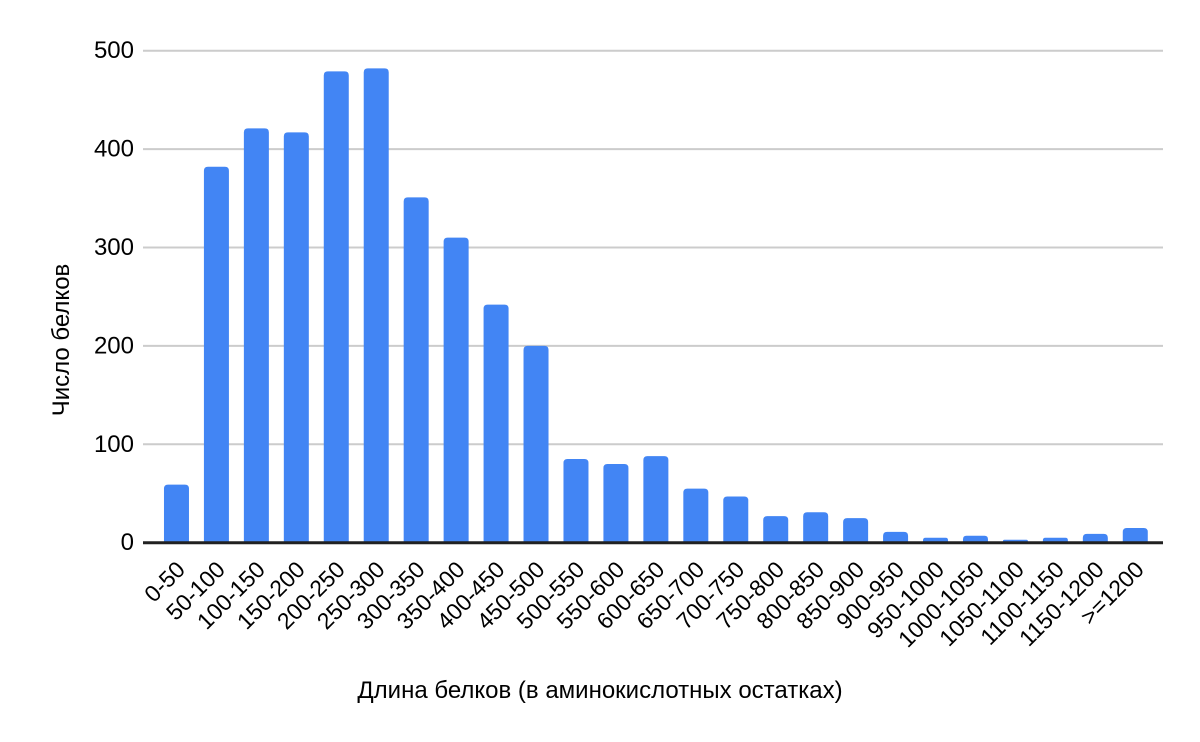 This screenshot has width=1200, height=742. What do you see at coordinates (114, 247) in the screenshot?
I see `y-tick-label: 300` at bounding box center [114, 247].